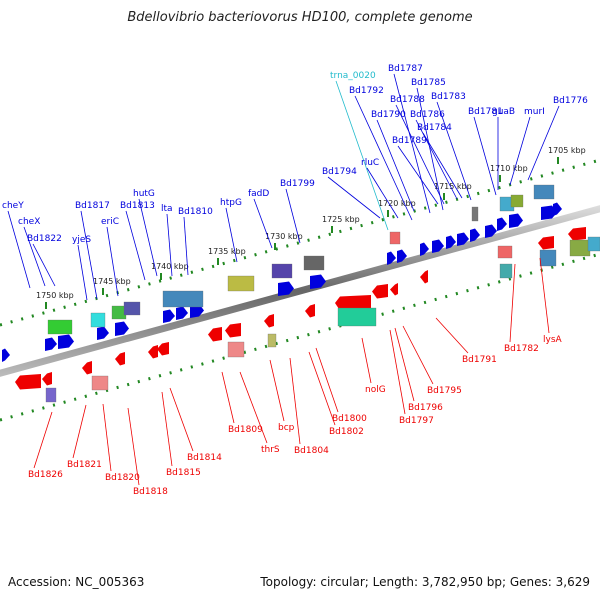 This screenshot has height=600, width=600. Describe the element at coordinates (286, 428) in the screenshot. I see `gene-label: bcp` at that location.